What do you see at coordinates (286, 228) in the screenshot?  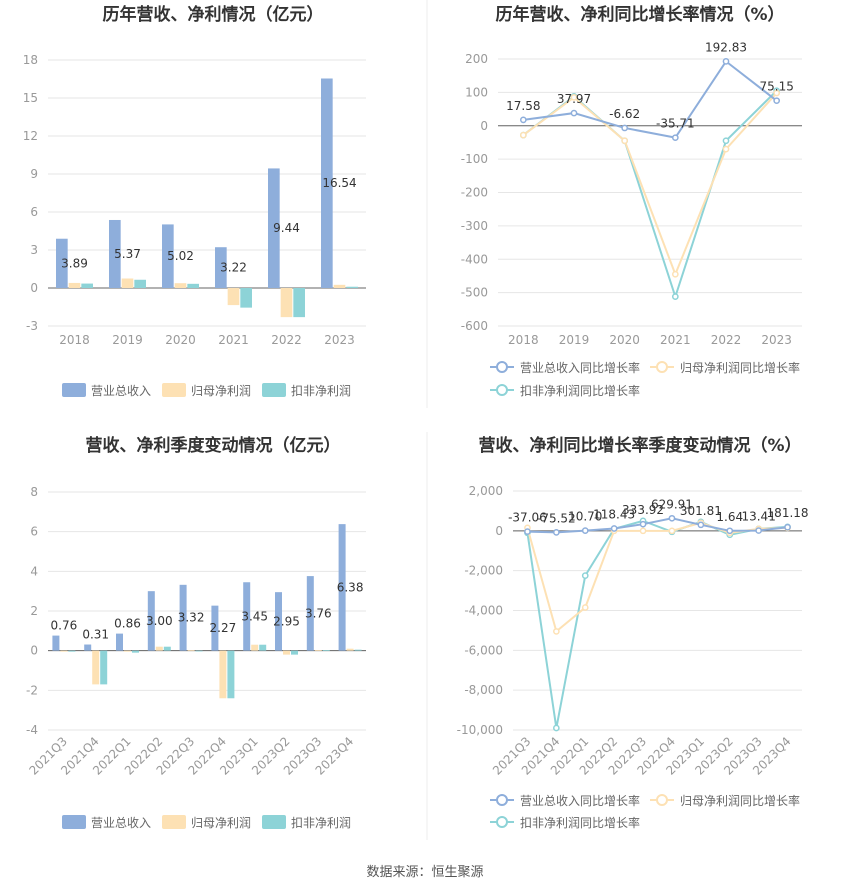 I see `data-label: 9.44` at bounding box center [286, 228].